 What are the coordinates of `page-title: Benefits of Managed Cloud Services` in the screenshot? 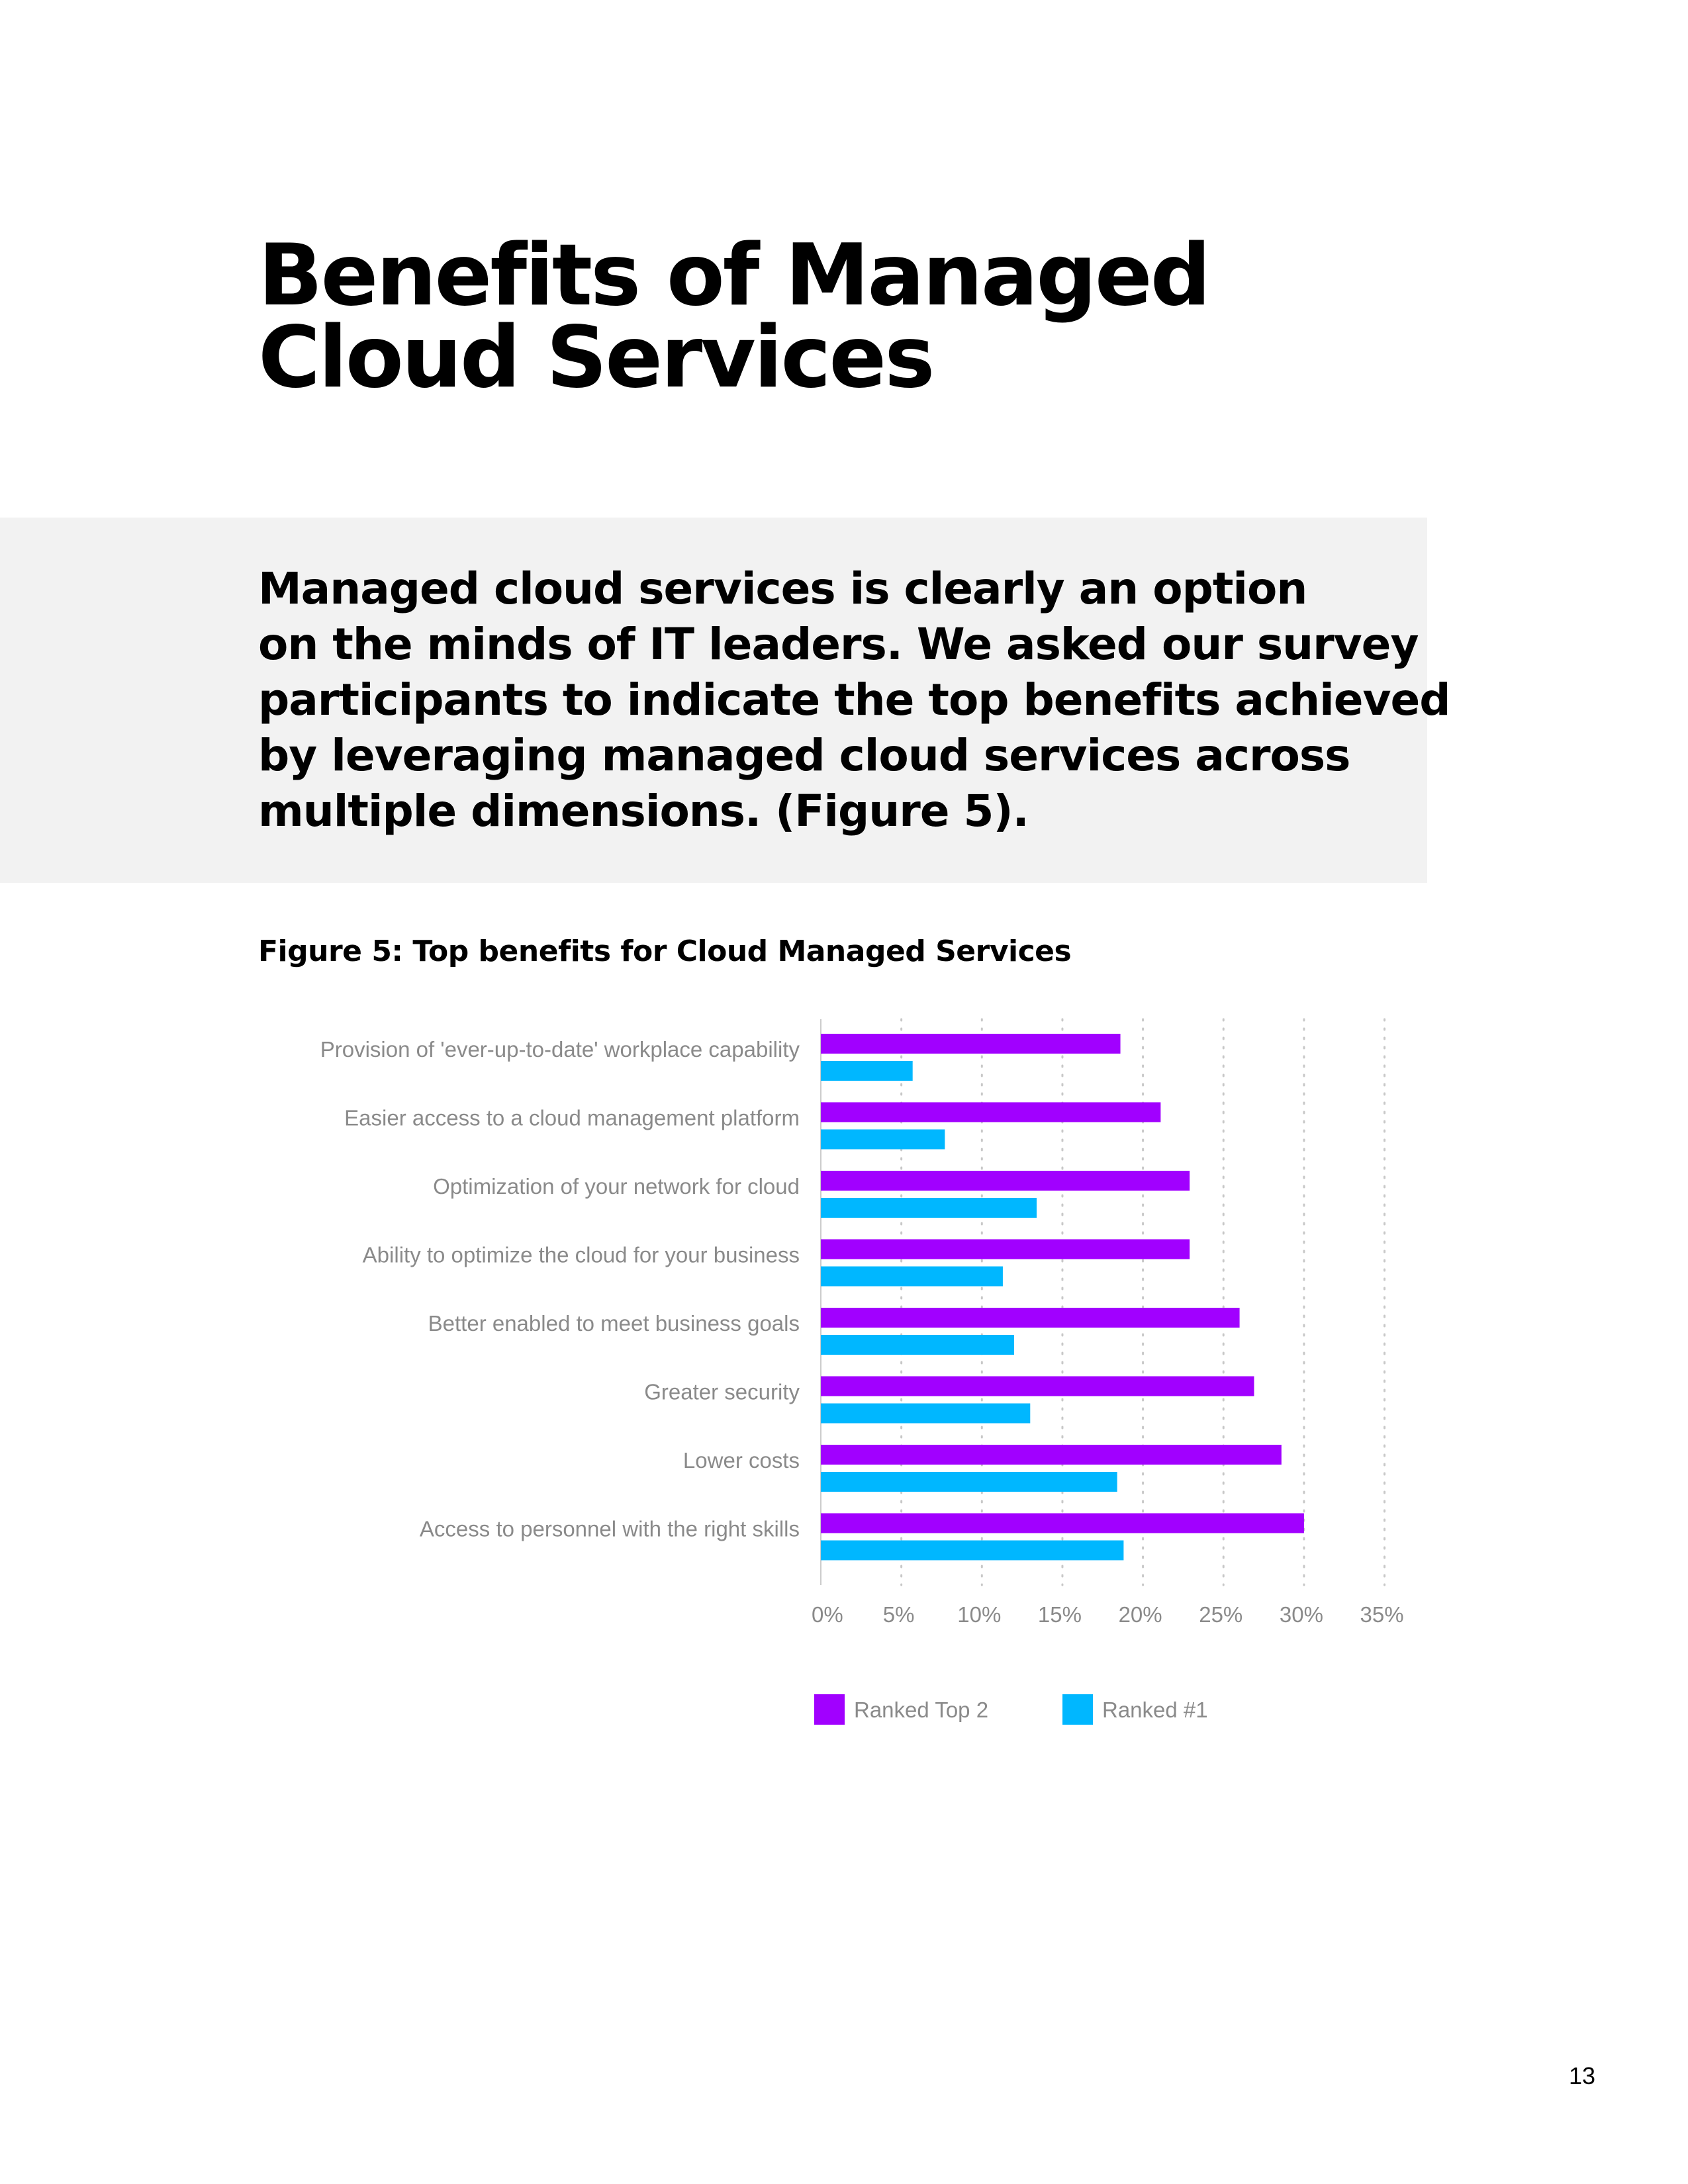 It's located at (787, 316).